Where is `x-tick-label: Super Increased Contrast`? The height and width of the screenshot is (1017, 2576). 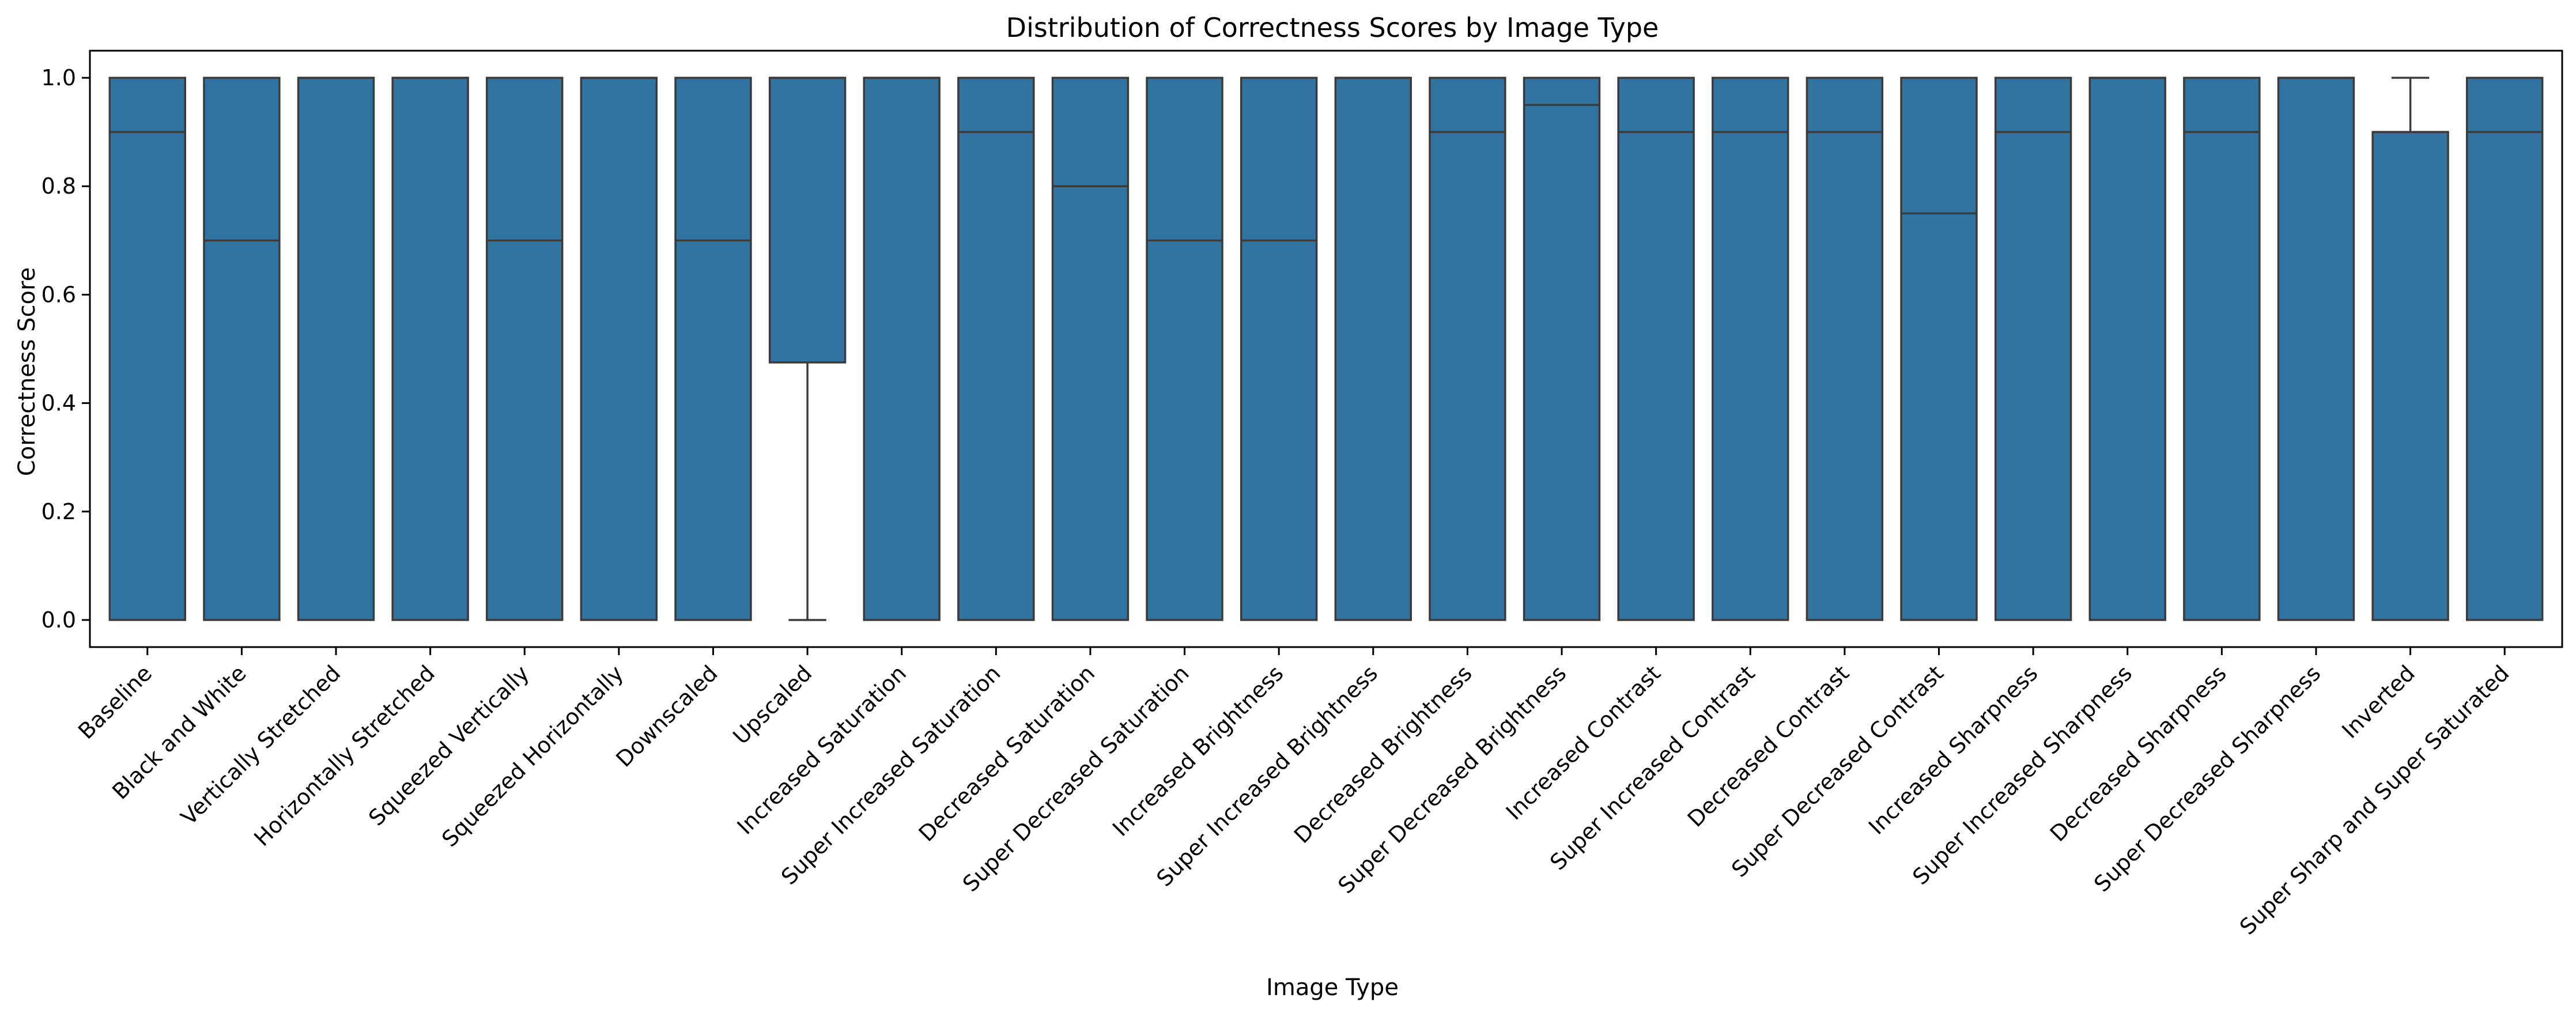 x-tick-label: Super Increased Contrast is located at coordinates (1653, 767).